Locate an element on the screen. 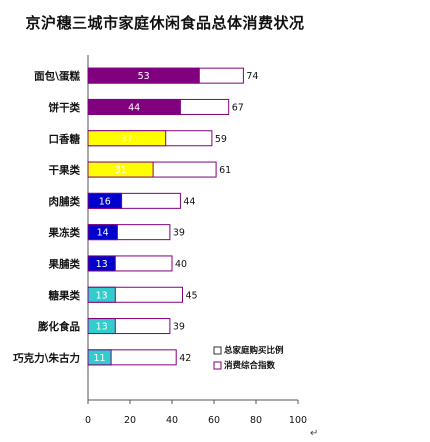 The image size is (430, 442). bar-value-label: 31 is located at coordinates (121, 170).